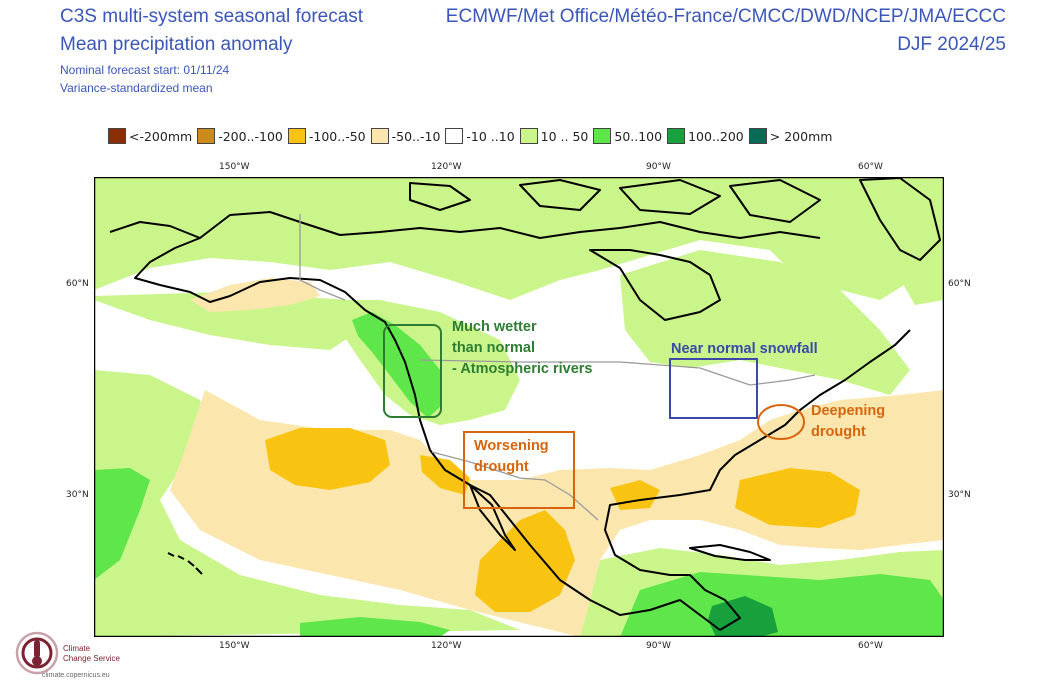 The width and height of the screenshot is (1062, 688). Describe the element at coordinates (412, 371) in the screenshot. I see `pnw-highlight-box` at that location.